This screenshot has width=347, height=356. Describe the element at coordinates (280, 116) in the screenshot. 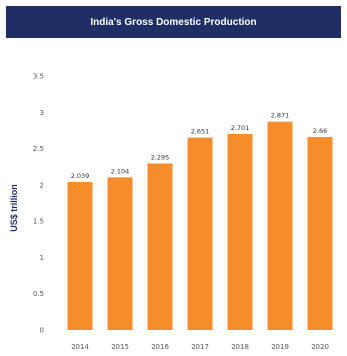

I see `bar-value-label: 2.871` at that location.